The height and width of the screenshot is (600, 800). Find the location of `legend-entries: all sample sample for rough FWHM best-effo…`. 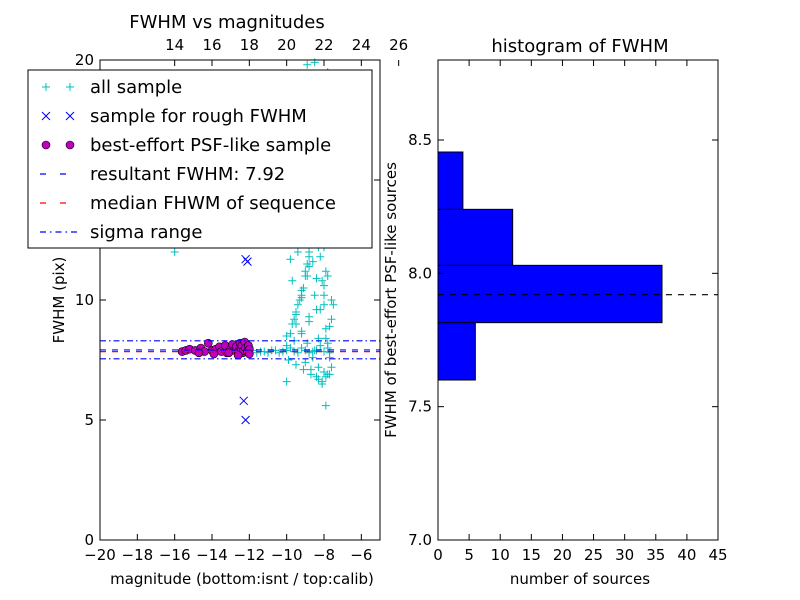

legend-entries: all sample sample for rough FWHM best-effo… is located at coordinates (188, 160).